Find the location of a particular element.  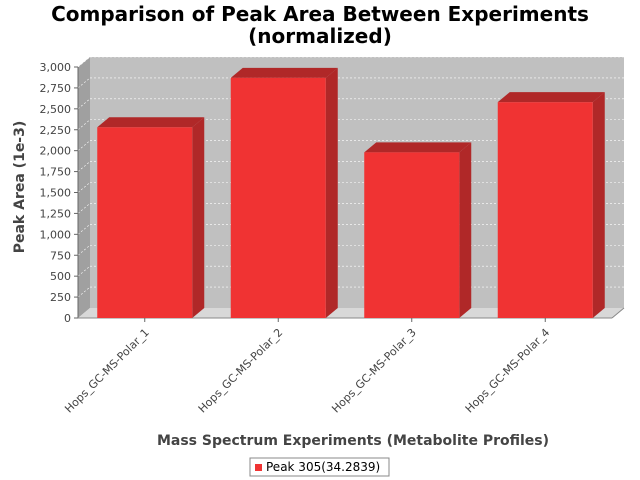

x-tick-label: Hops_GC-MS-Polar_4 is located at coordinates (508, 371).